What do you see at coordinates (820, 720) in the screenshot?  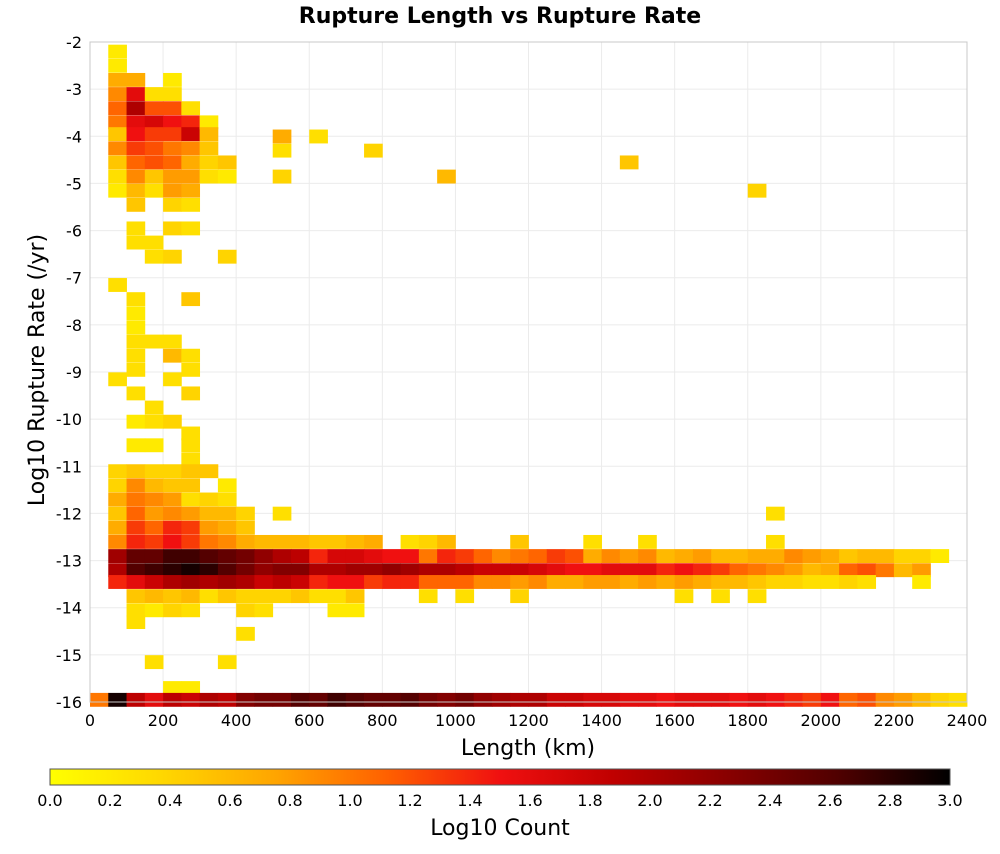 I see `x-tick-label: 2000` at bounding box center [820, 720].